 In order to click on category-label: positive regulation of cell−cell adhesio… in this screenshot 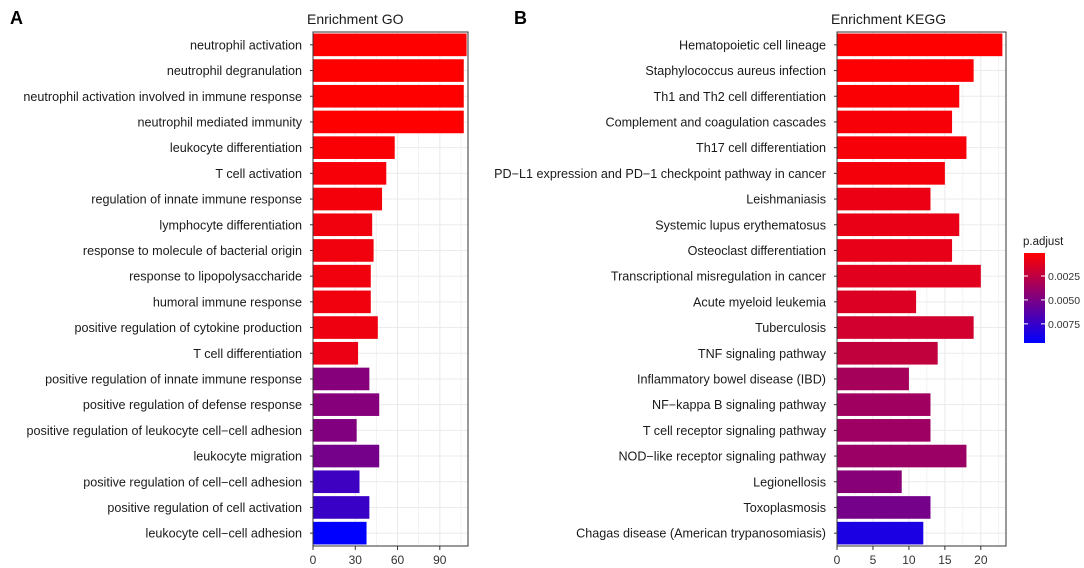, I will do `click(192, 482)`.